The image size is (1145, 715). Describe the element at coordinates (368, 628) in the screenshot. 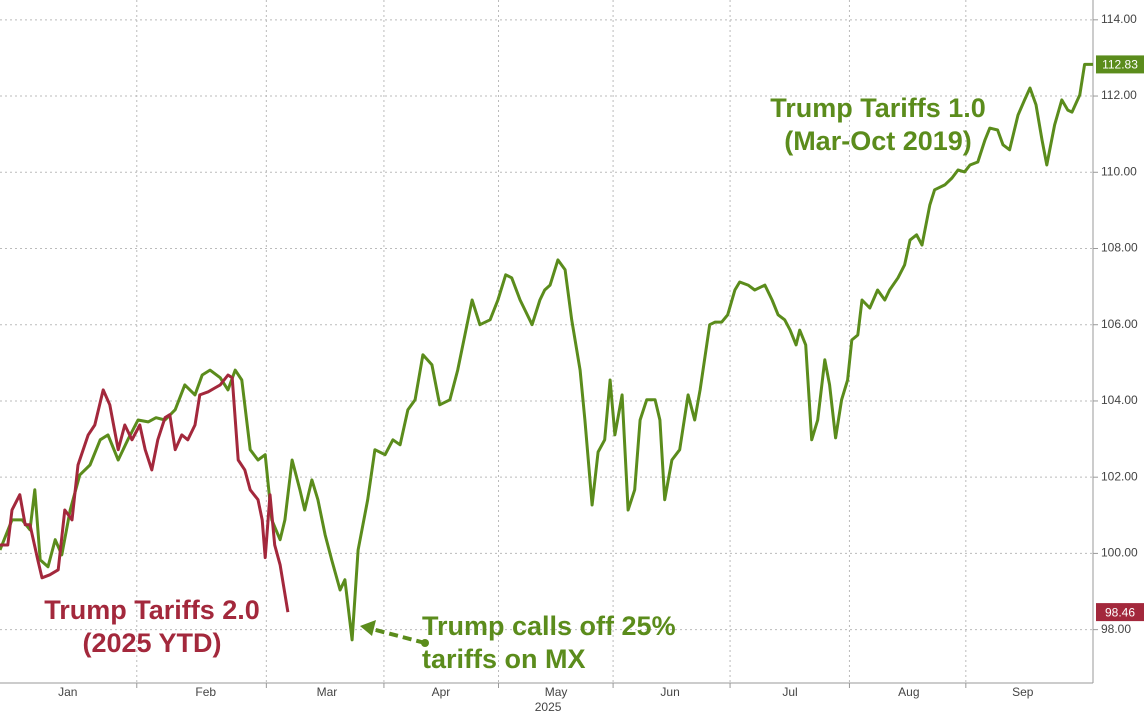

I see `annotation-arrowhead` at that location.